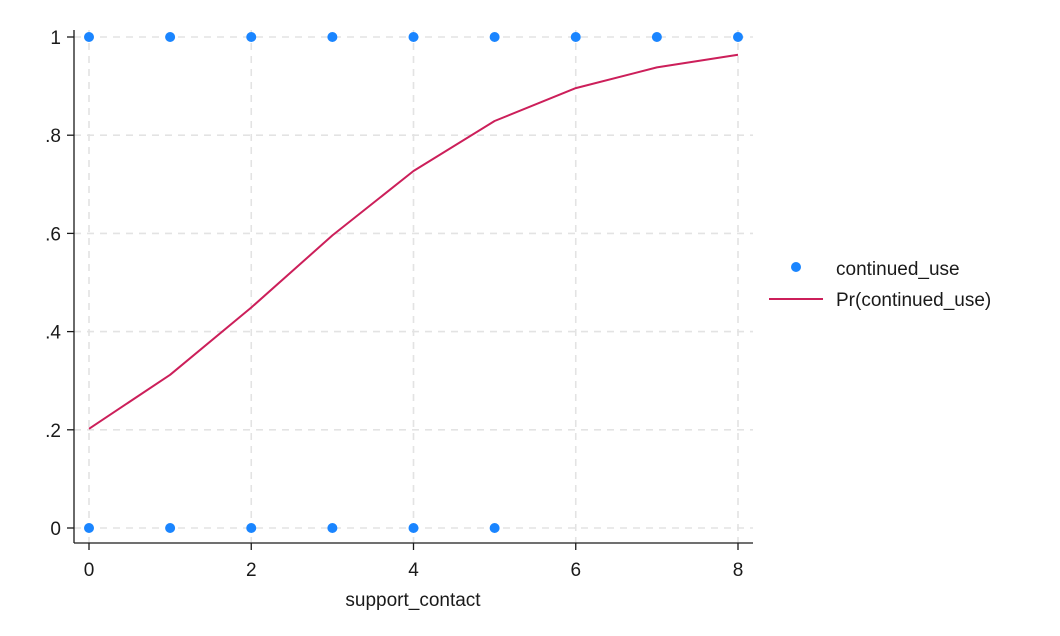 This screenshot has height=636, width=1060. I want to click on legend-marker-scatter, so click(796, 267).